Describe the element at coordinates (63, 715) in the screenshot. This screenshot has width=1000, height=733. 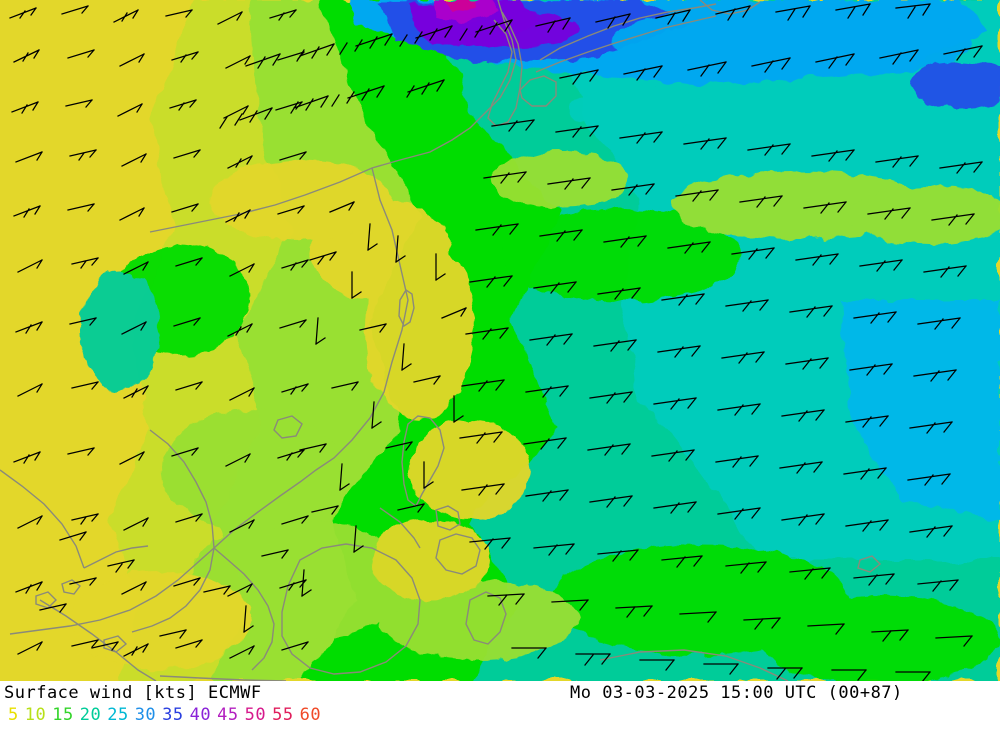
I see `legend-tick-15: 15` at that location.